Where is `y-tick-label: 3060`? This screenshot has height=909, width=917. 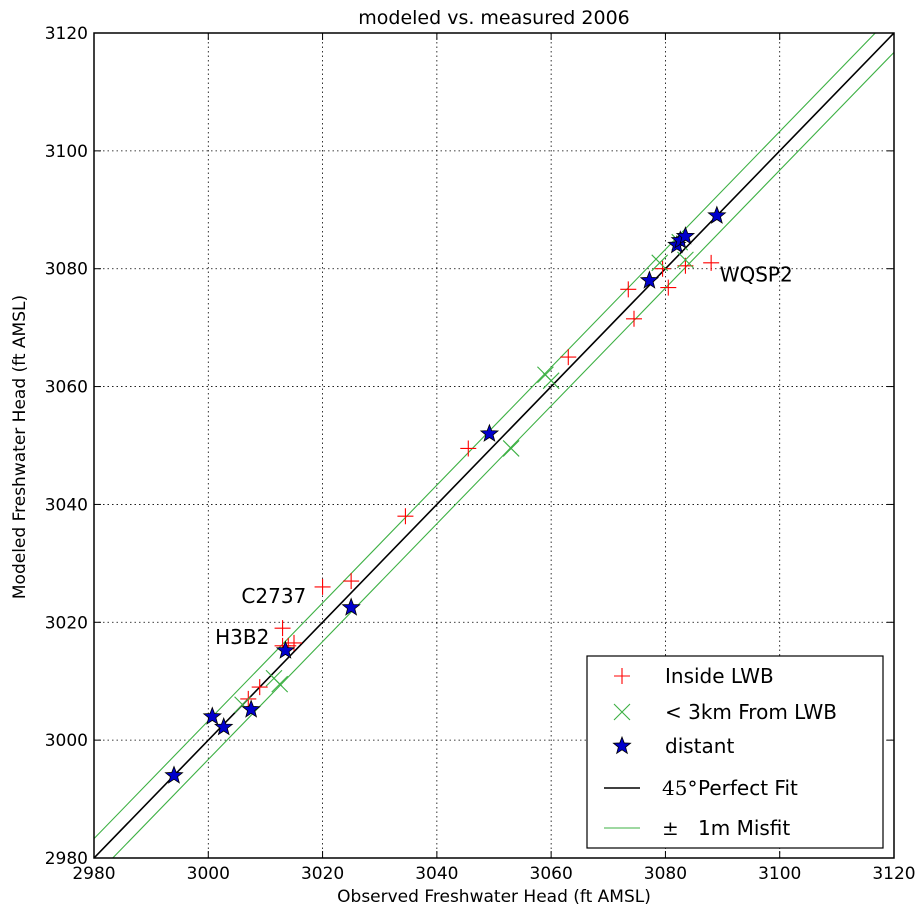
y-tick-label: 3060 is located at coordinates (66, 388).